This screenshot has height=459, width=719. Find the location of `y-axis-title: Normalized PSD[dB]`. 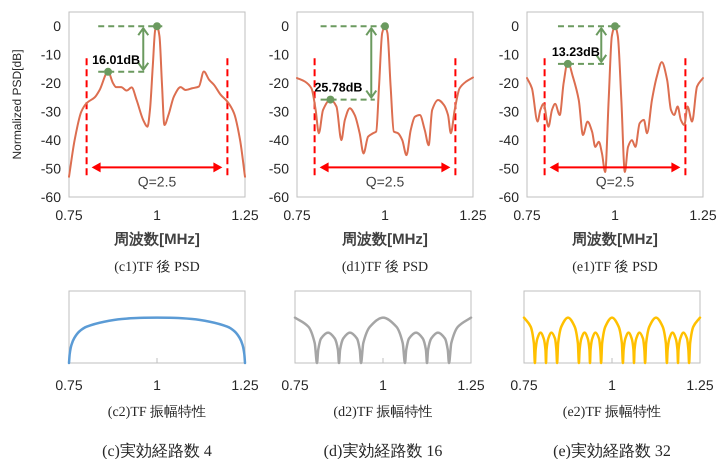

y-axis-title: Normalized PSD[dB] is located at coordinates (17, 104).